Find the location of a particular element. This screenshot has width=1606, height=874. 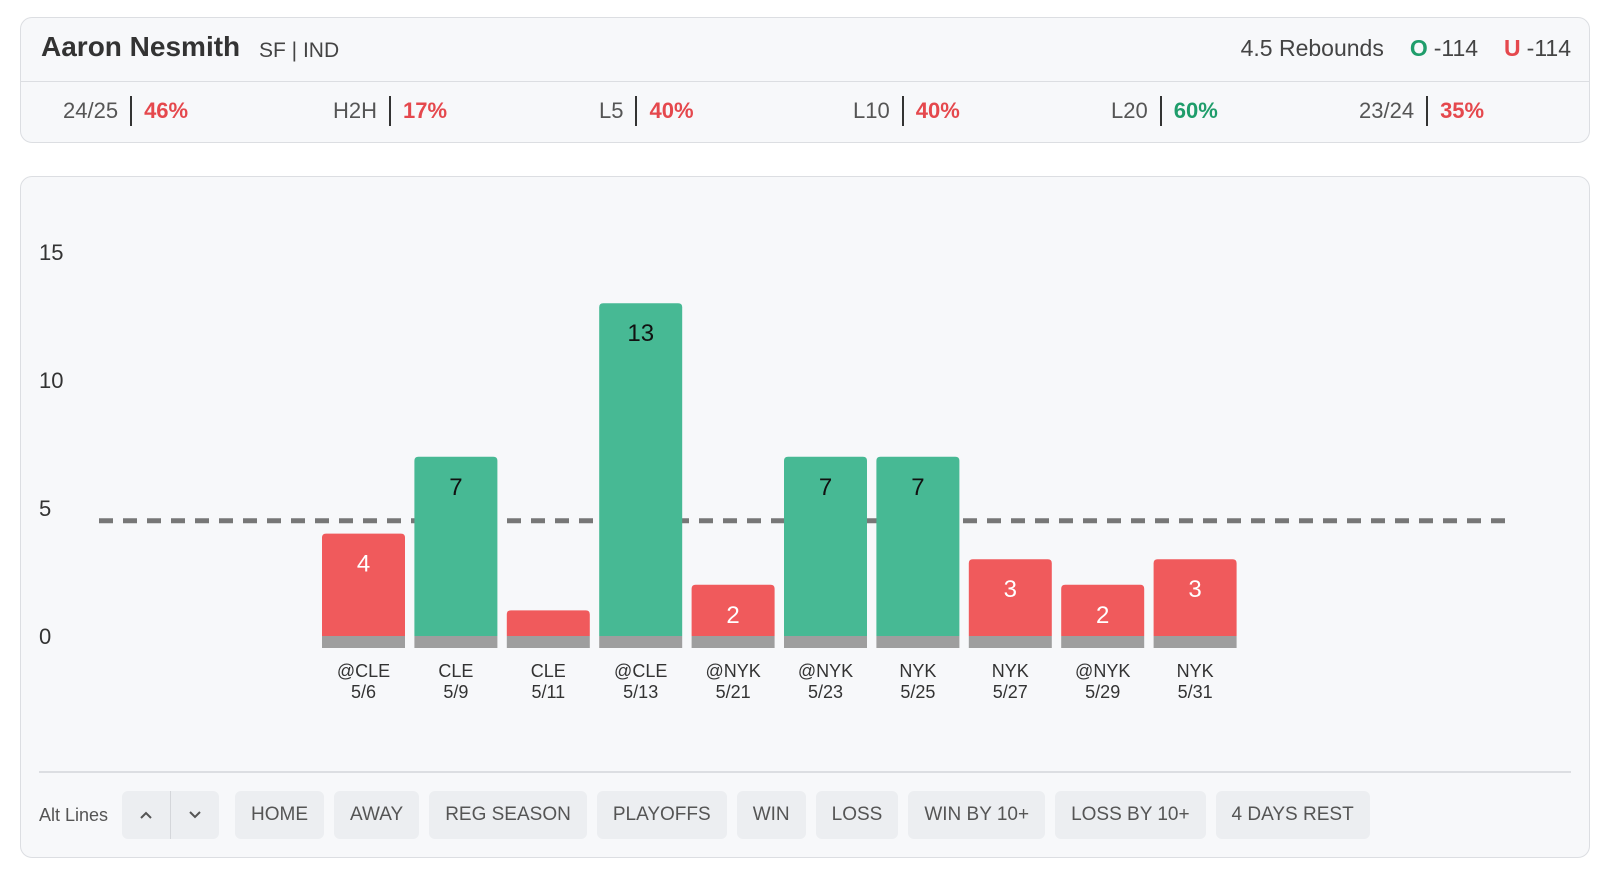

x-tick-date: 5/29 is located at coordinates (1102, 692).